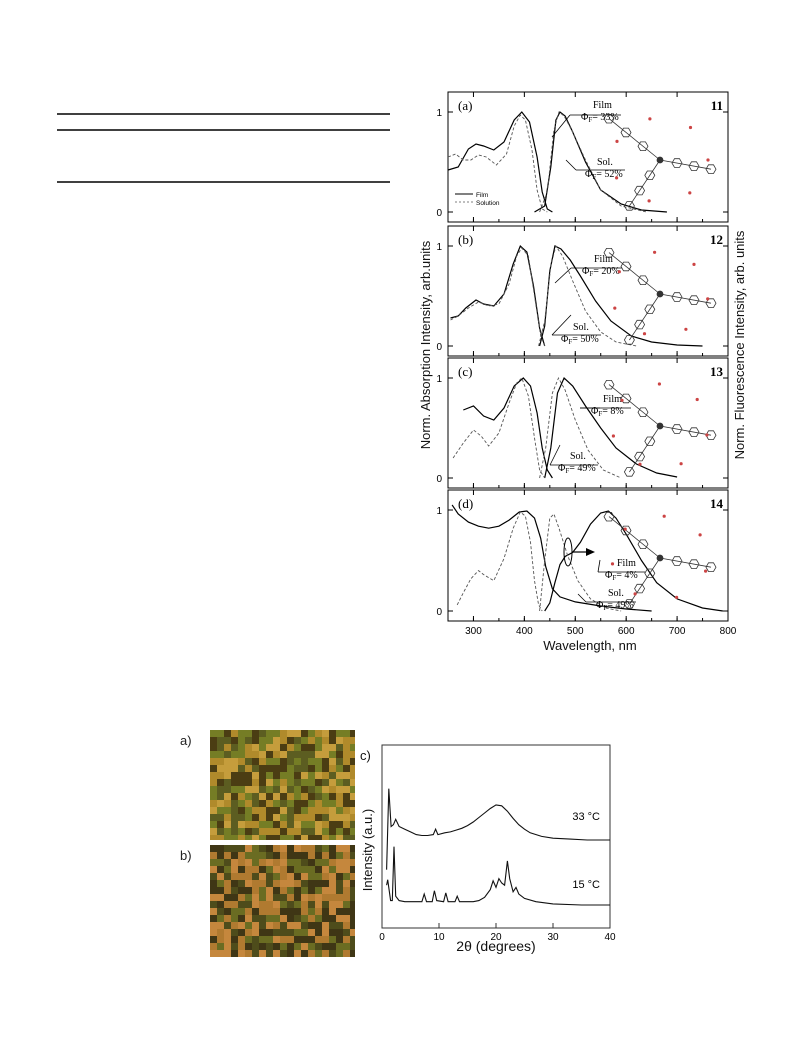 The height and width of the screenshot is (1057, 793). What do you see at coordinates (594, 177) in the screenshot?
I see `phi-subscript: F` at bounding box center [594, 177].